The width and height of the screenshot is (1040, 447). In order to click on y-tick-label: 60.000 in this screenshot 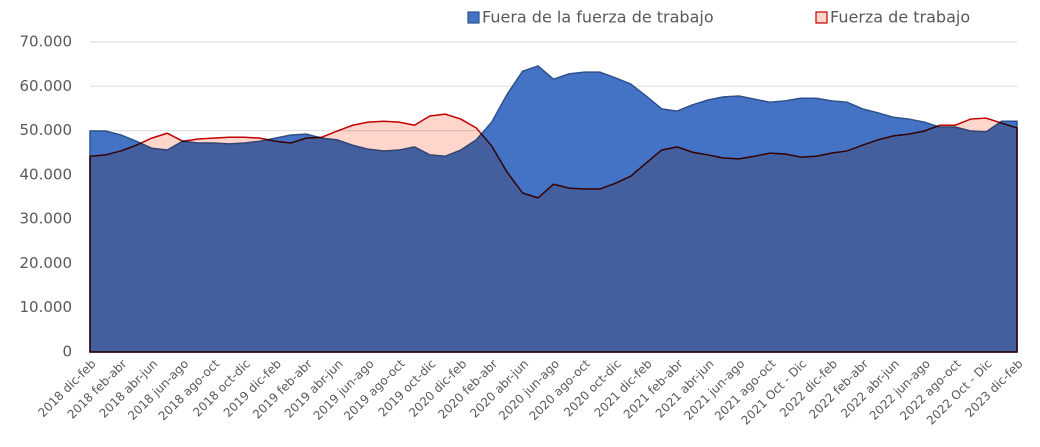, I will do `click(46, 86)`.